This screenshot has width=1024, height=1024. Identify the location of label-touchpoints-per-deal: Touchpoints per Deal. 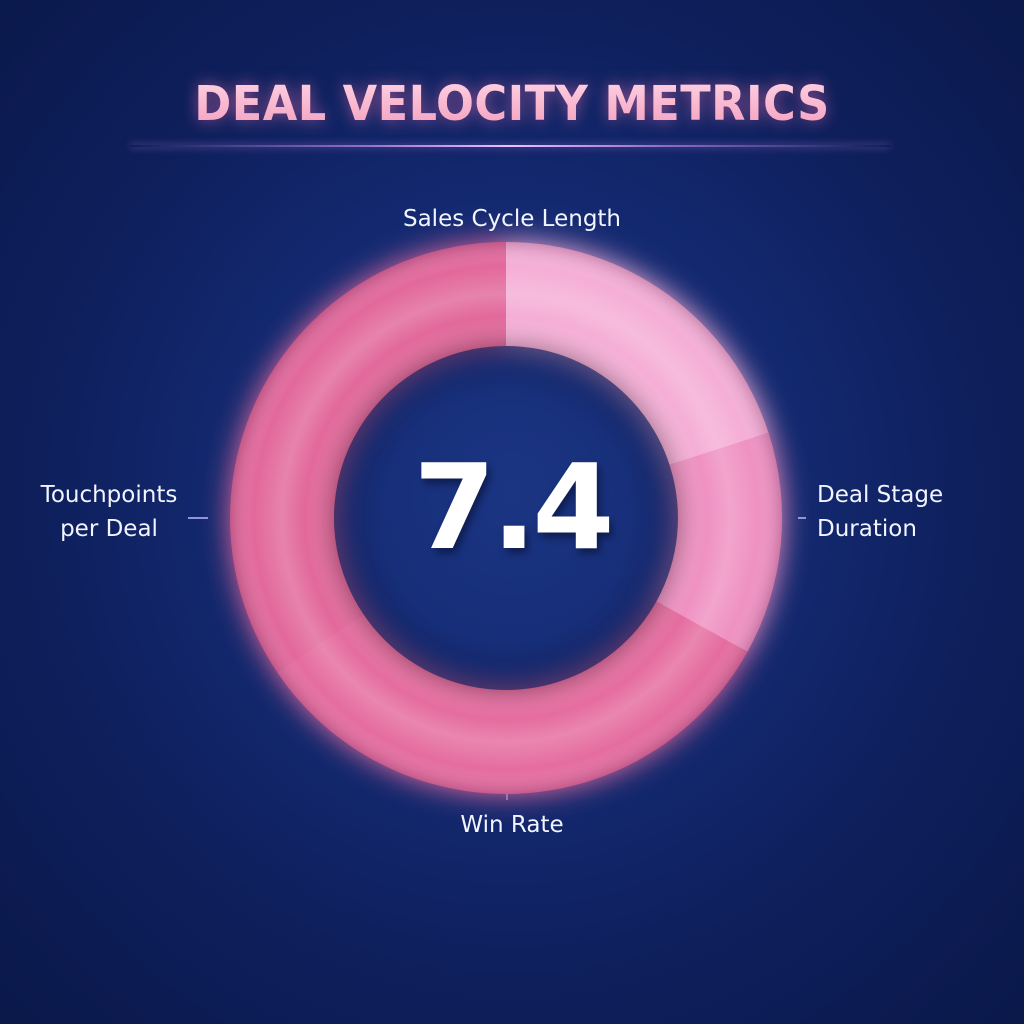
(109, 512).